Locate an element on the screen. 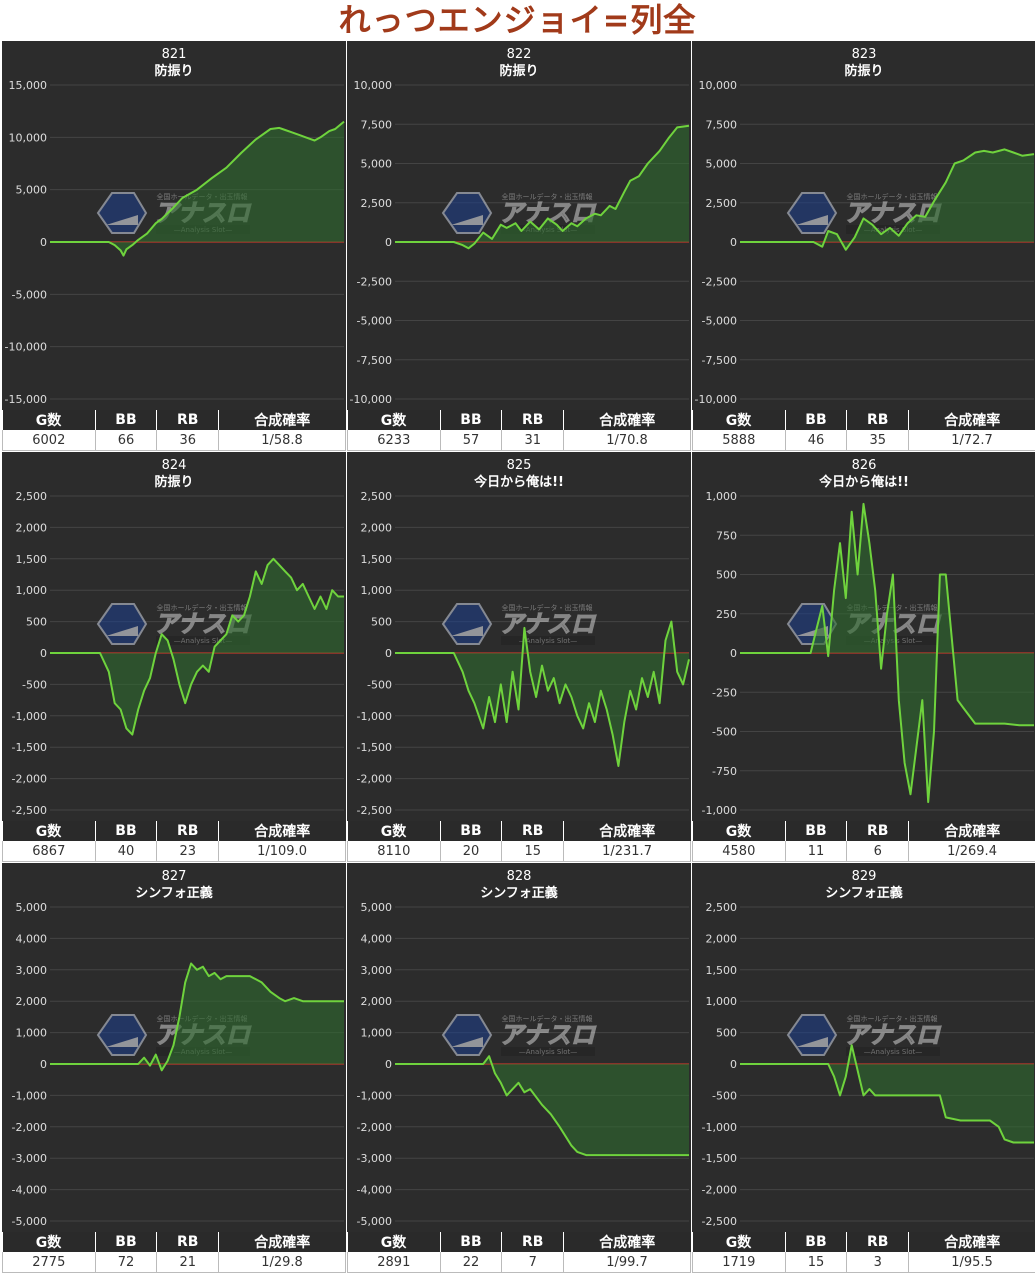  stat-rb: 23 is located at coordinates (188, 852).